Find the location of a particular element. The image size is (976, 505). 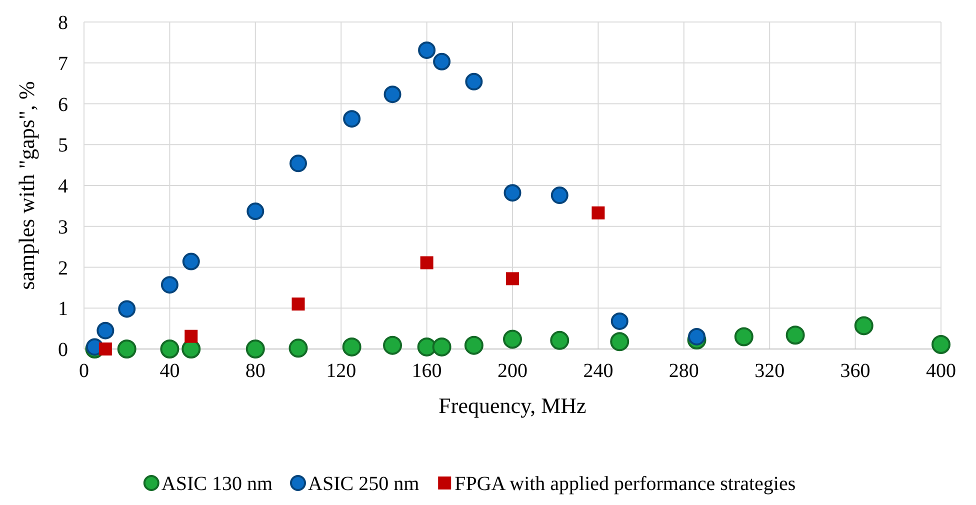

x-tick-label: 160 is located at coordinates (427, 371).